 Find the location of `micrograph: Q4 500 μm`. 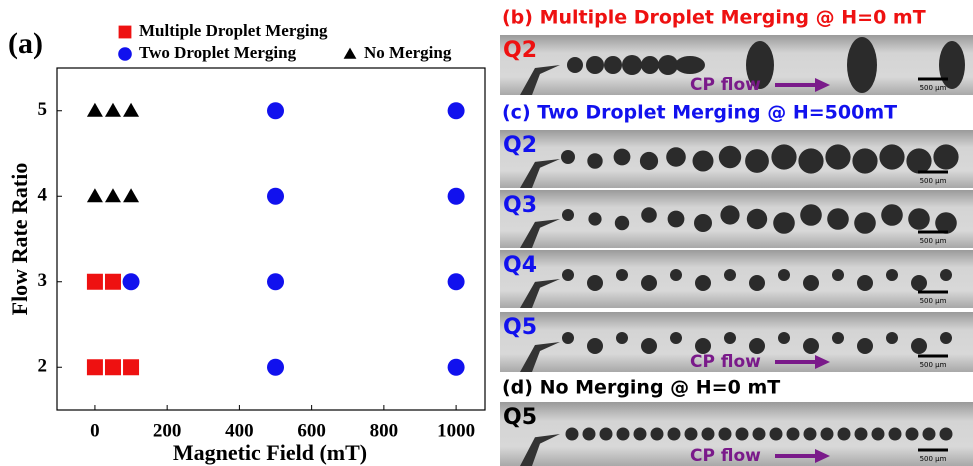

micrograph: Q4 500 μm is located at coordinates (736, 279).